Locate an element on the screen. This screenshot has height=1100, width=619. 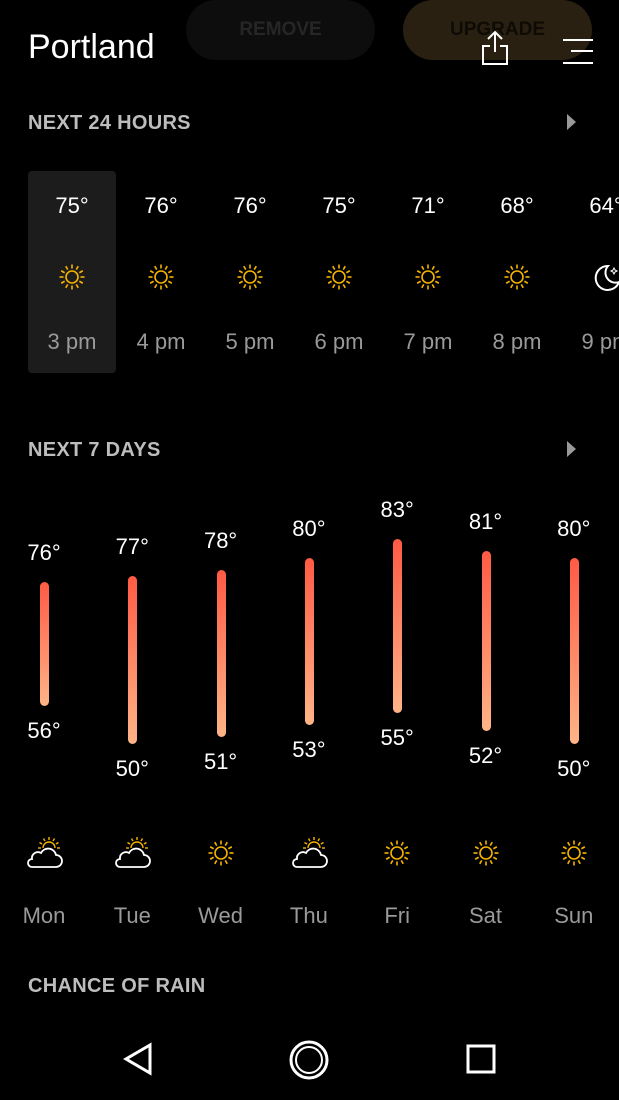
hour-time: 6 pm is located at coordinates (339, 341).